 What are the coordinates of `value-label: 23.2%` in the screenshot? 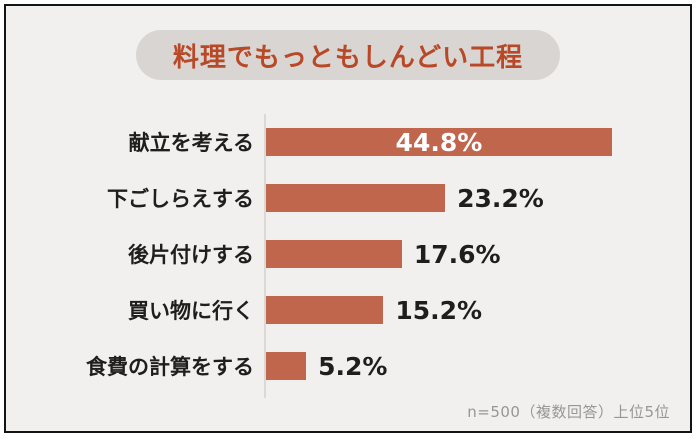 It's located at (500, 198).